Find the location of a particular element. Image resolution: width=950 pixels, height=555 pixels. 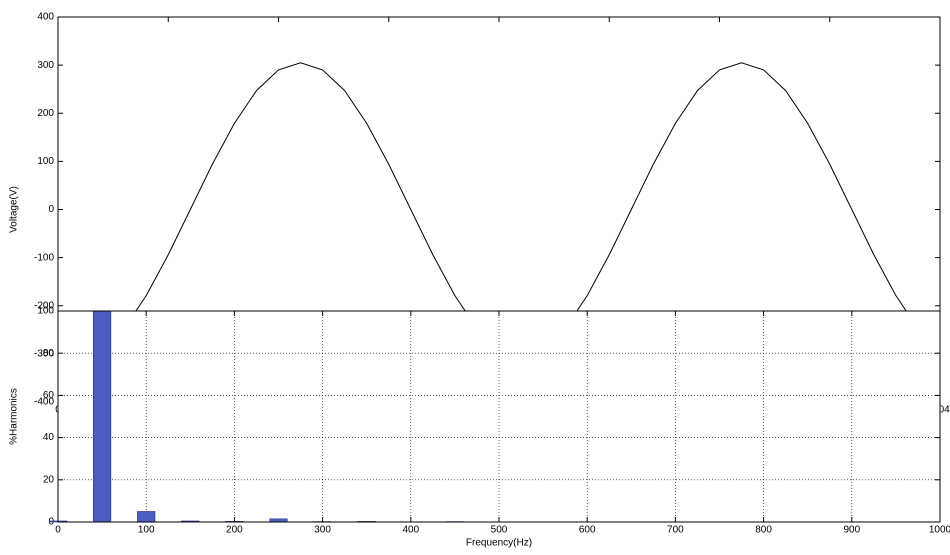

y-tick-label: -200 is located at coordinates (44, 305).